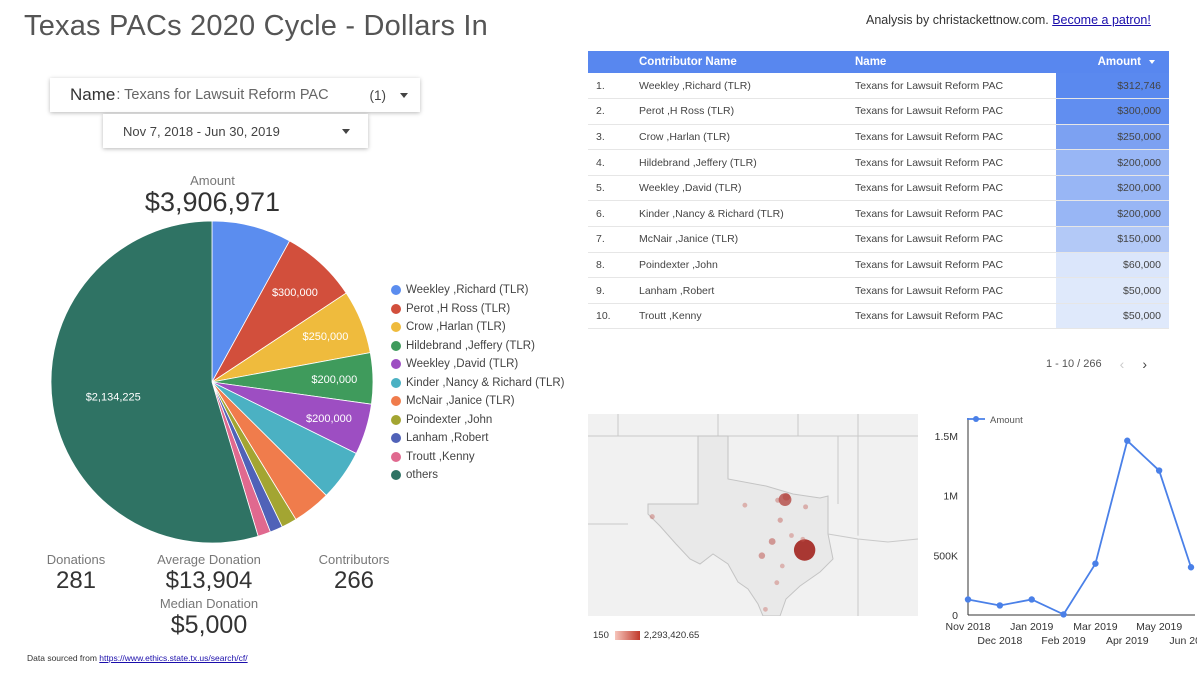 This screenshot has height=673, width=1200. Describe the element at coordinates (478, 309) in the screenshot. I see `legend-item: Perot ,H Ross (TLR)` at that location.